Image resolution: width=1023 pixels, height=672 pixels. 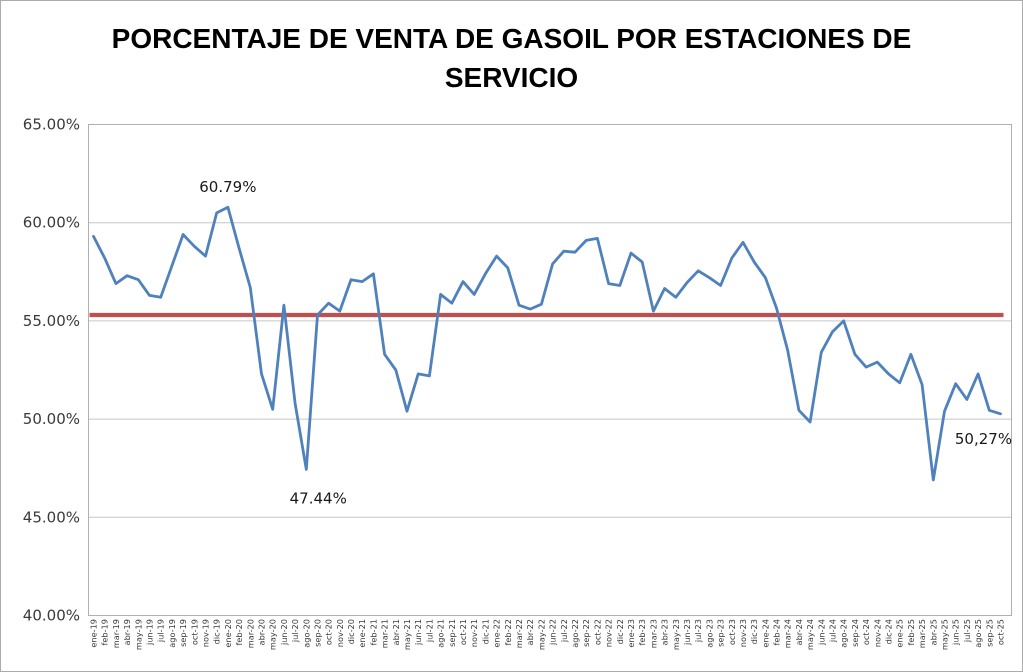 I want to click on data-label-annotation: 47.44%, so click(x=318, y=498).